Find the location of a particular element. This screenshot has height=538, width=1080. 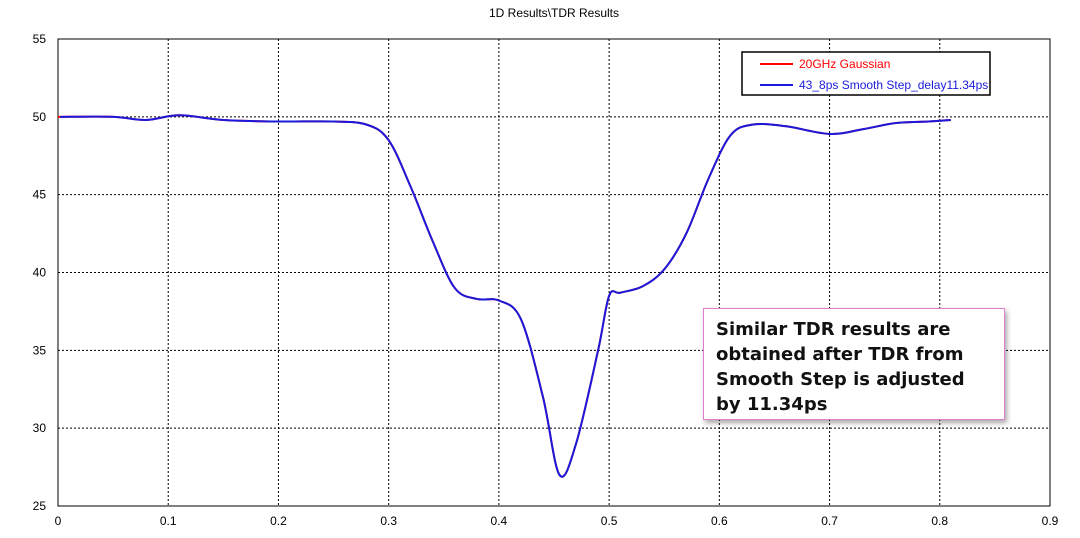

legend-label-1: 43_8ps Smooth Step_delay11.34ps is located at coordinates (893, 85).